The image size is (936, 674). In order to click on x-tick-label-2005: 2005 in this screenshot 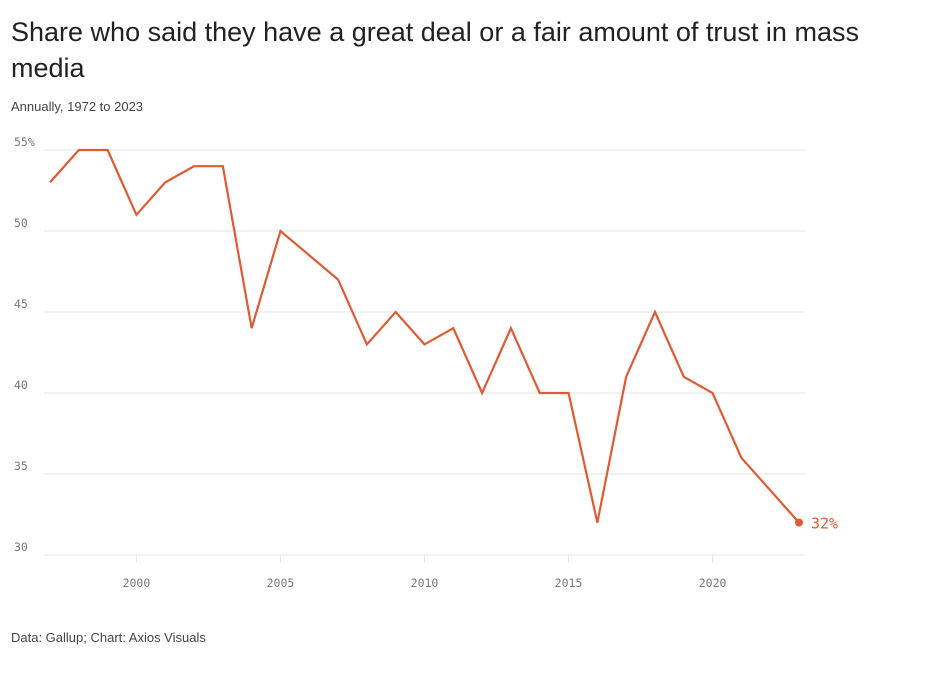, I will do `click(281, 583)`.